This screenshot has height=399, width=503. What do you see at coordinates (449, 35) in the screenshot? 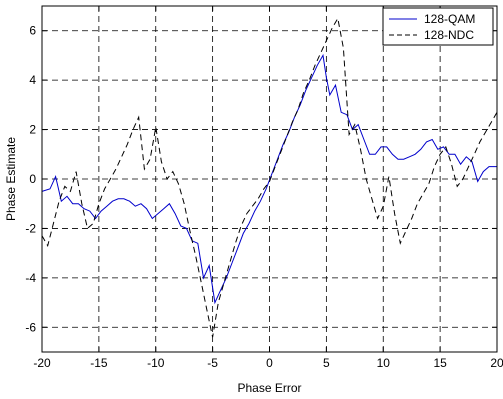
I see `legend-label-128-ndc: 128-NDC` at bounding box center [449, 35].